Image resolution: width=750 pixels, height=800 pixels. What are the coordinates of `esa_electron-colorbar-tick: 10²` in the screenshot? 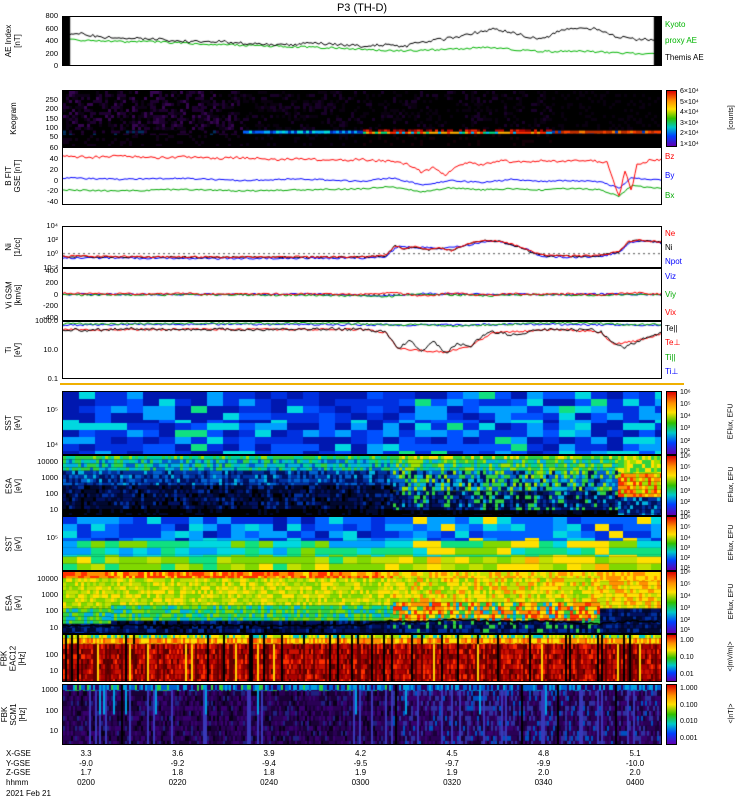 It's located at (685, 620).